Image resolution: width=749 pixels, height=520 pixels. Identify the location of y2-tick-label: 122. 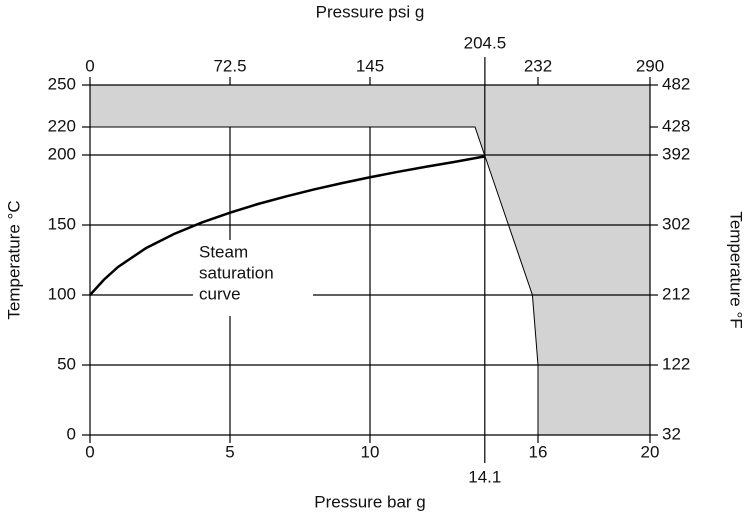
(676, 363).